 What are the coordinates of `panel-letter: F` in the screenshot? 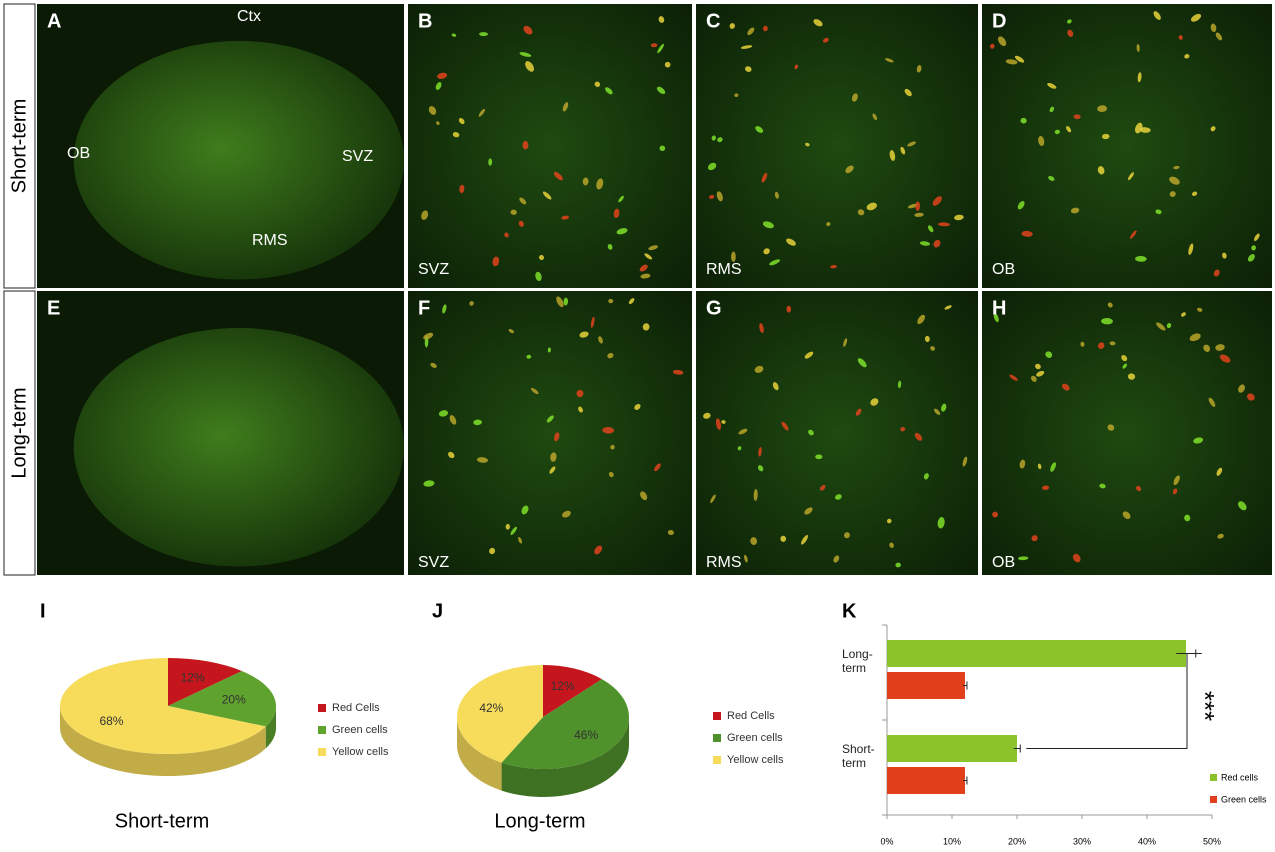 It's located at (424, 308).